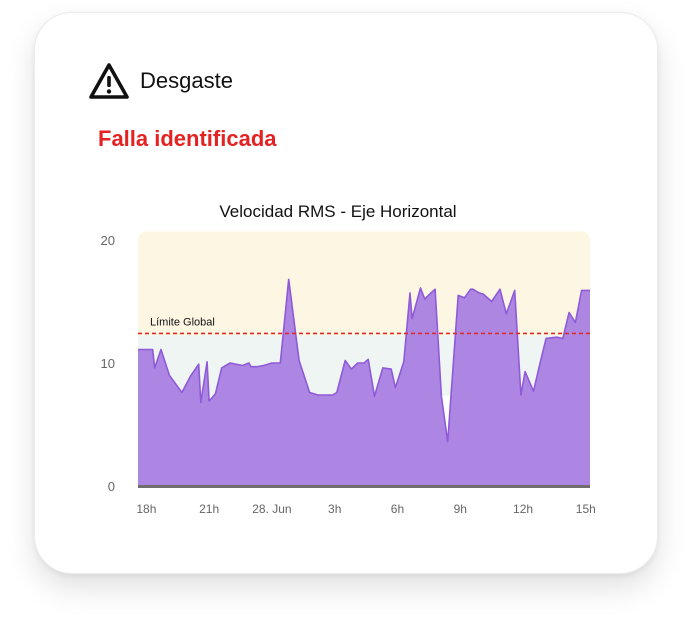 The height and width of the screenshot is (628, 690). I want to click on x-tick-label: 9h, so click(460, 509).